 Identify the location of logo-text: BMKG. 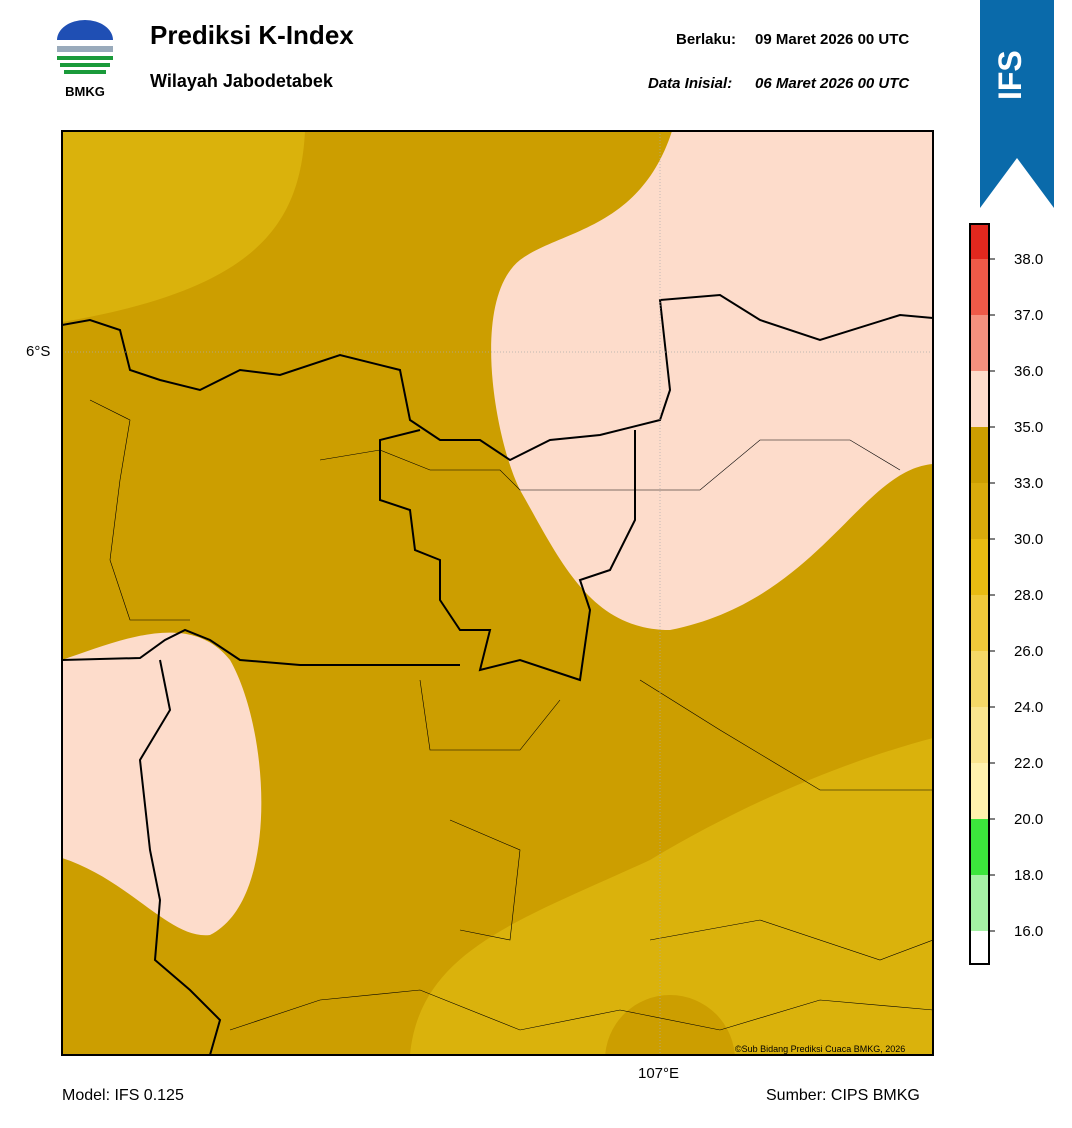
(85, 91).